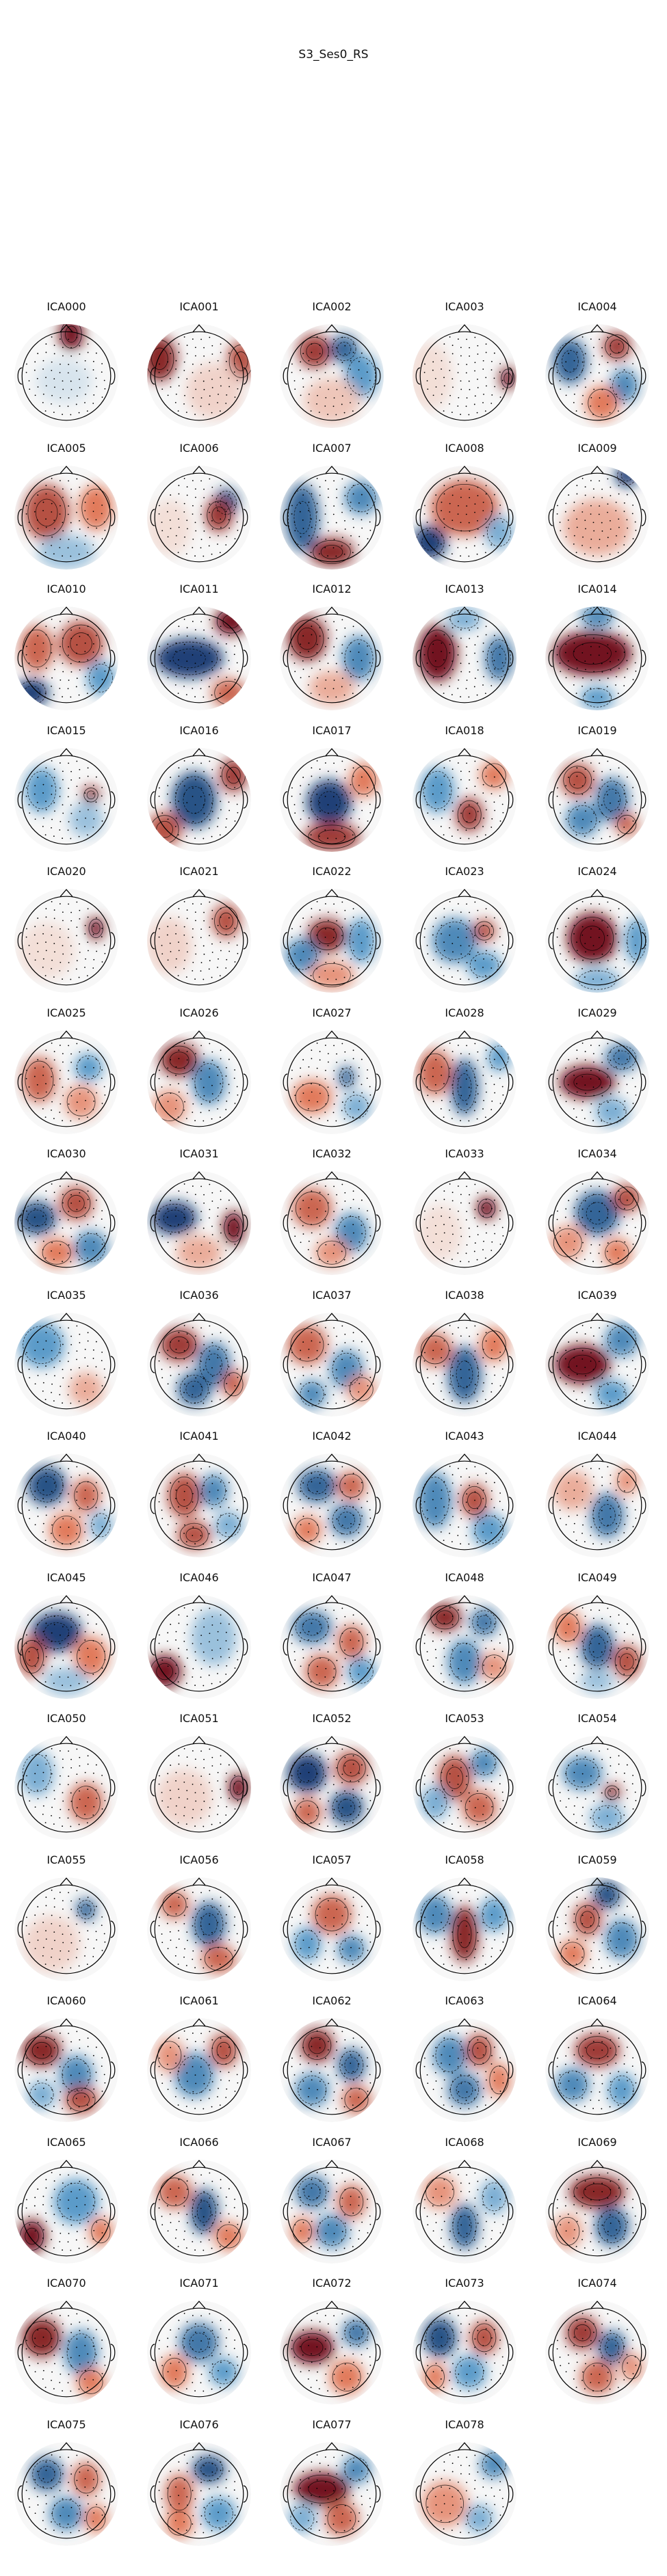 The height and width of the screenshot is (2576, 667). I want to click on topomap-ica038: ICA038, so click(464, 1356).